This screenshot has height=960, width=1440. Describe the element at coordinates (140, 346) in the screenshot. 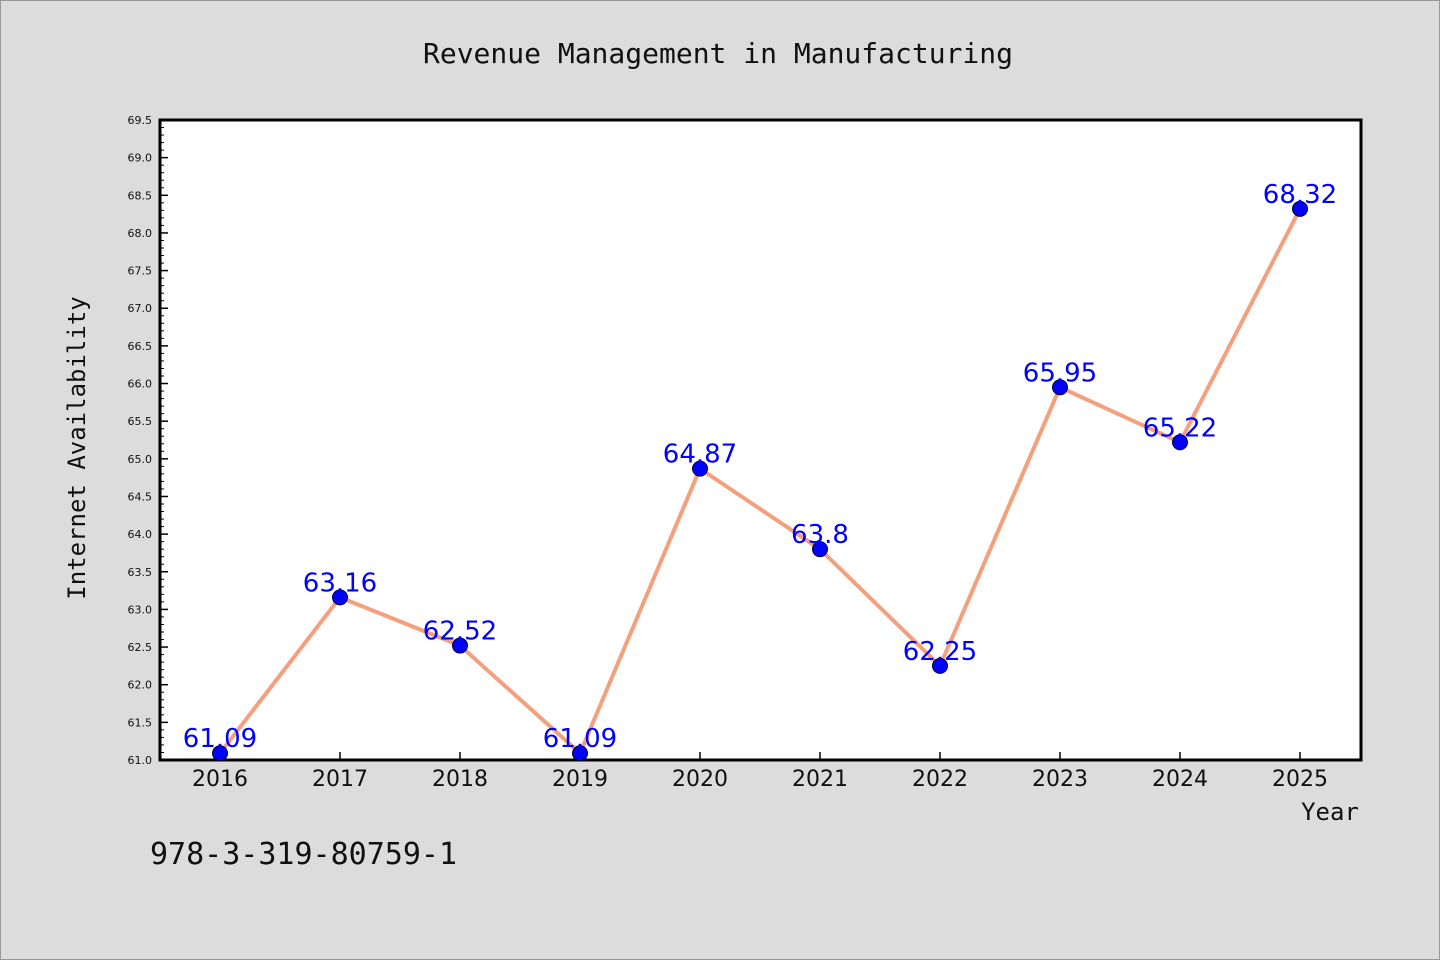

I see `y-tick-label: 66.5` at that location.